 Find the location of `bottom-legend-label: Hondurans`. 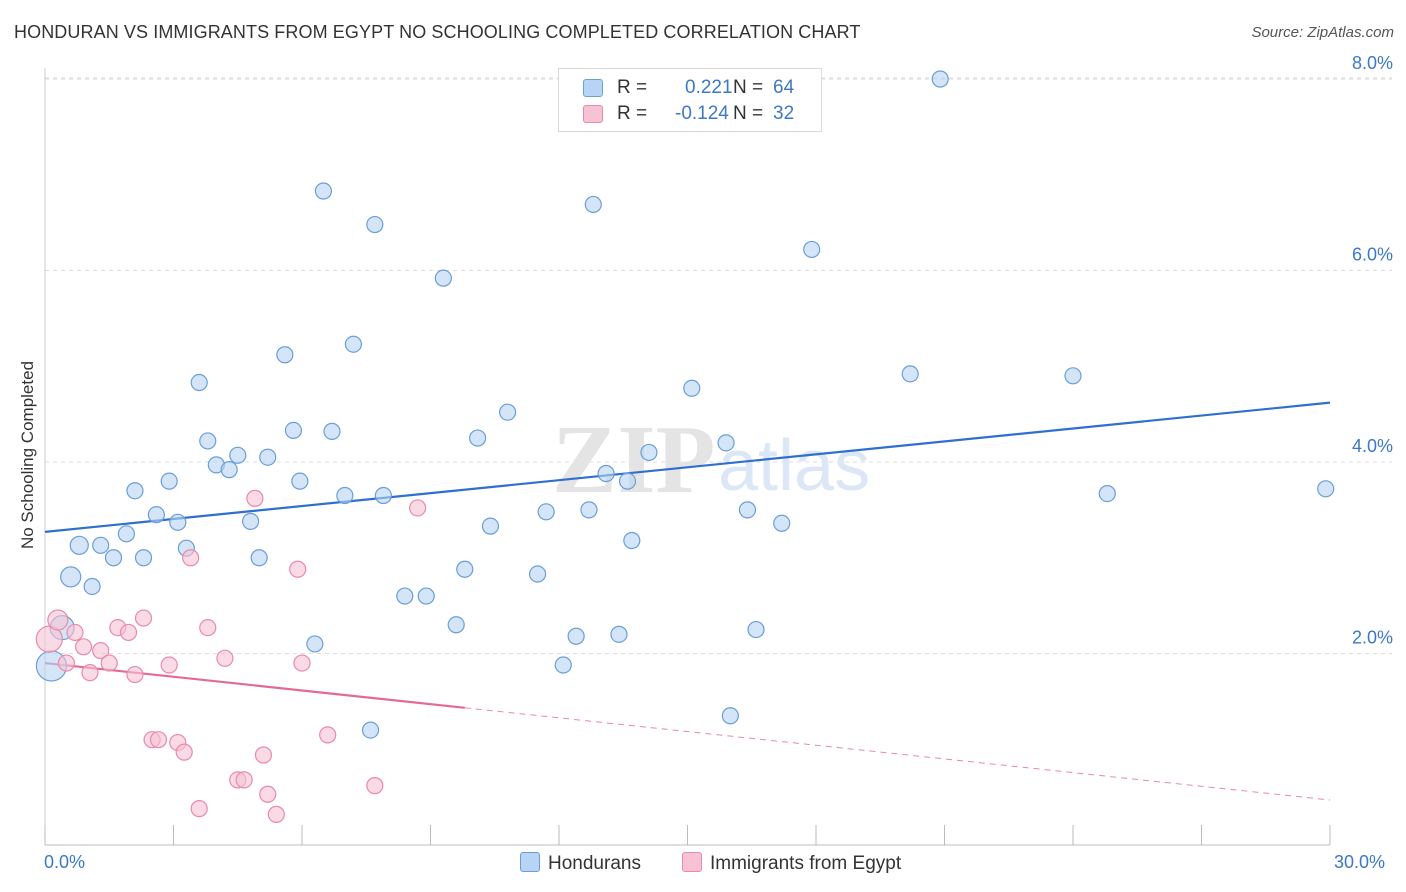

bottom-legend-label: Hondurans is located at coordinates (594, 863).